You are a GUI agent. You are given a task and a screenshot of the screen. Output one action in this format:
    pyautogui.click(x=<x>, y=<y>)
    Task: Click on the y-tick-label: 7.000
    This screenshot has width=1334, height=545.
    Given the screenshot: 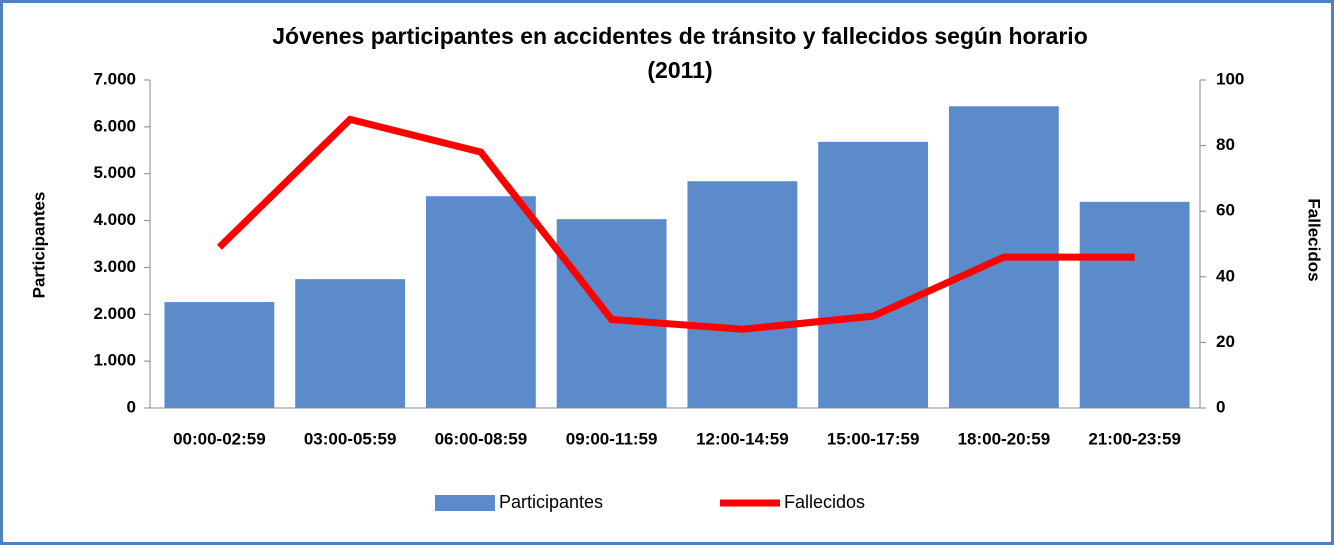 What is the action you would take?
    pyautogui.click(x=114, y=78)
    